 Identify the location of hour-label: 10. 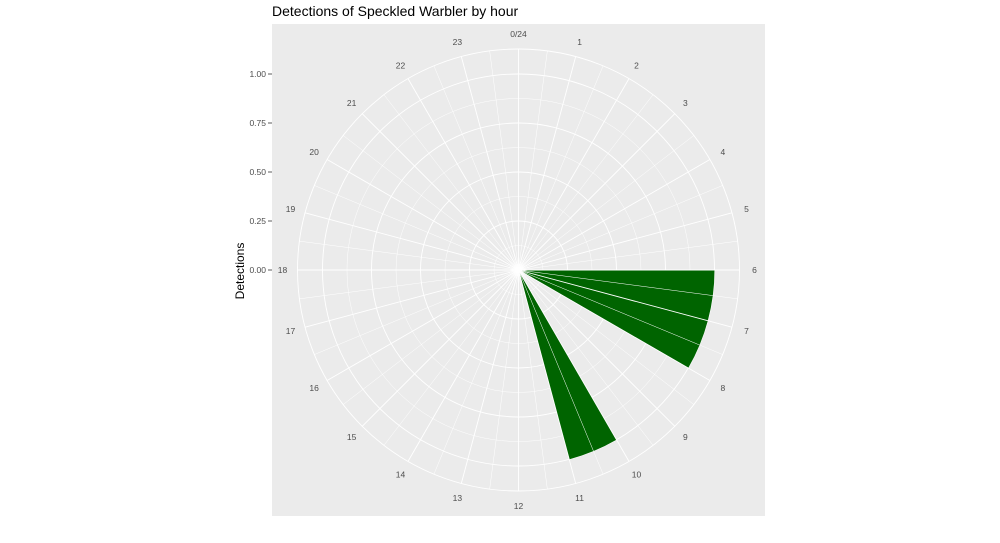
(637, 474).